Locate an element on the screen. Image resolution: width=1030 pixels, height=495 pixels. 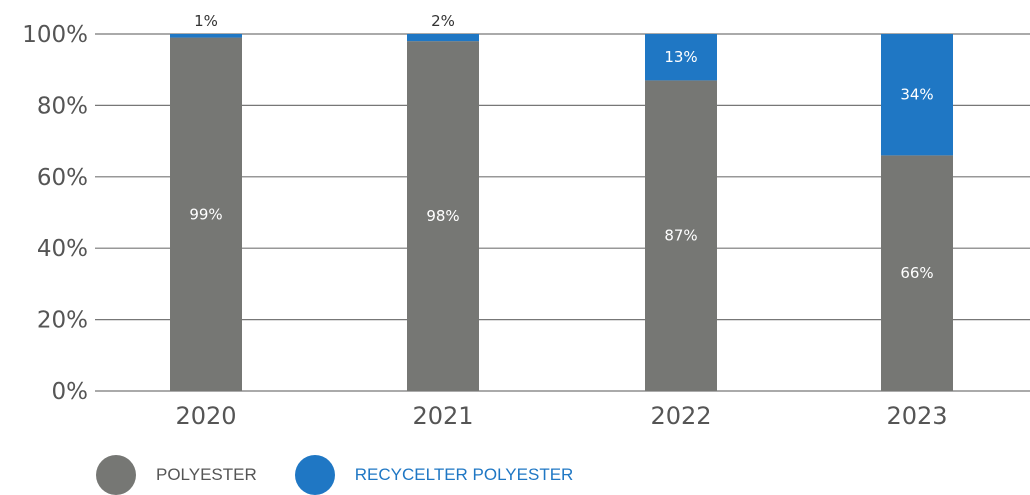
data-label: 87% is located at coordinates (680, 236).